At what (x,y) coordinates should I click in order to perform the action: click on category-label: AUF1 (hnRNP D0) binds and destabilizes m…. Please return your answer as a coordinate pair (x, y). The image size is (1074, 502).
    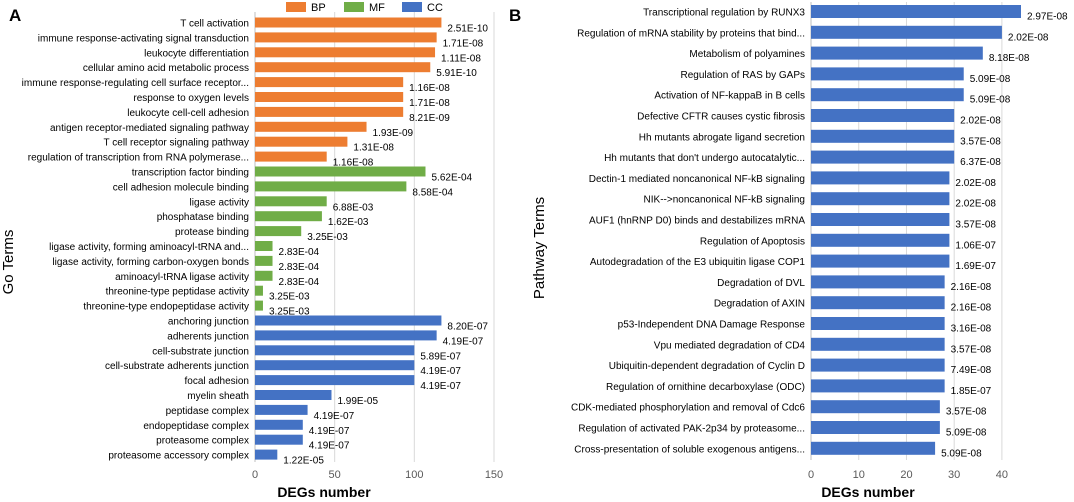
    Looking at the image, I should click on (697, 221).